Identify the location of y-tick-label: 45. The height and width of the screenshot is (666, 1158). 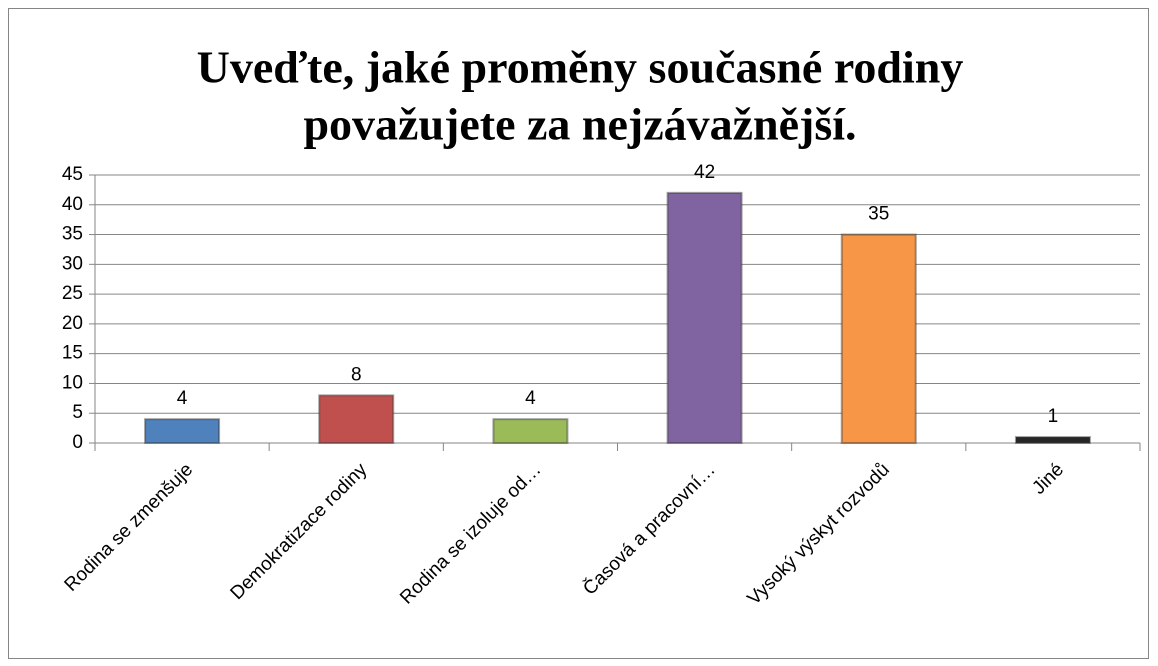
(72, 174).